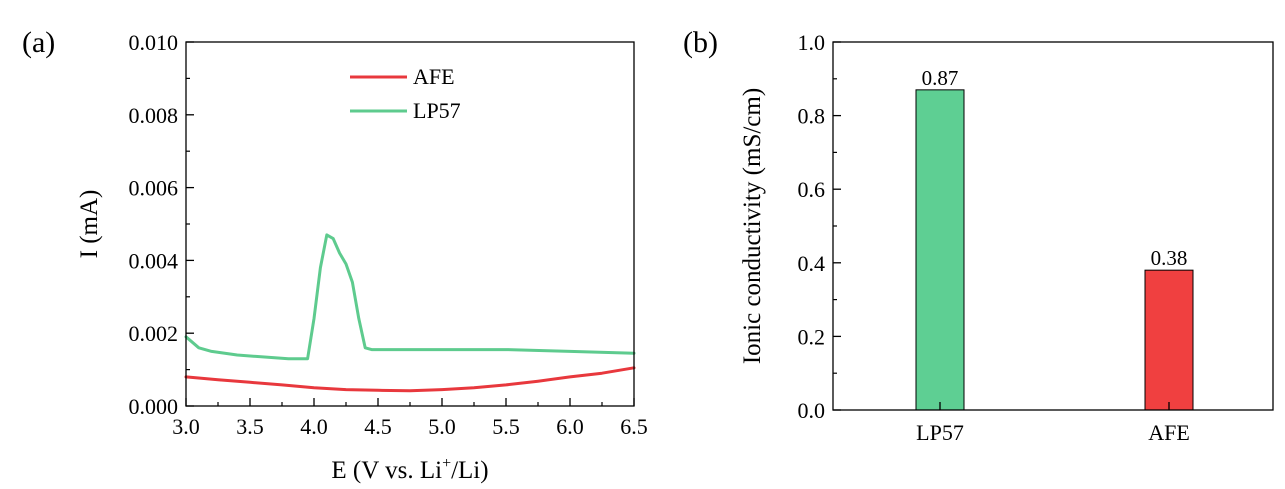 The image size is (1285, 489). Describe the element at coordinates (154, 406) in the screenshot. I see `y-tick-label: 0.000` at that location.